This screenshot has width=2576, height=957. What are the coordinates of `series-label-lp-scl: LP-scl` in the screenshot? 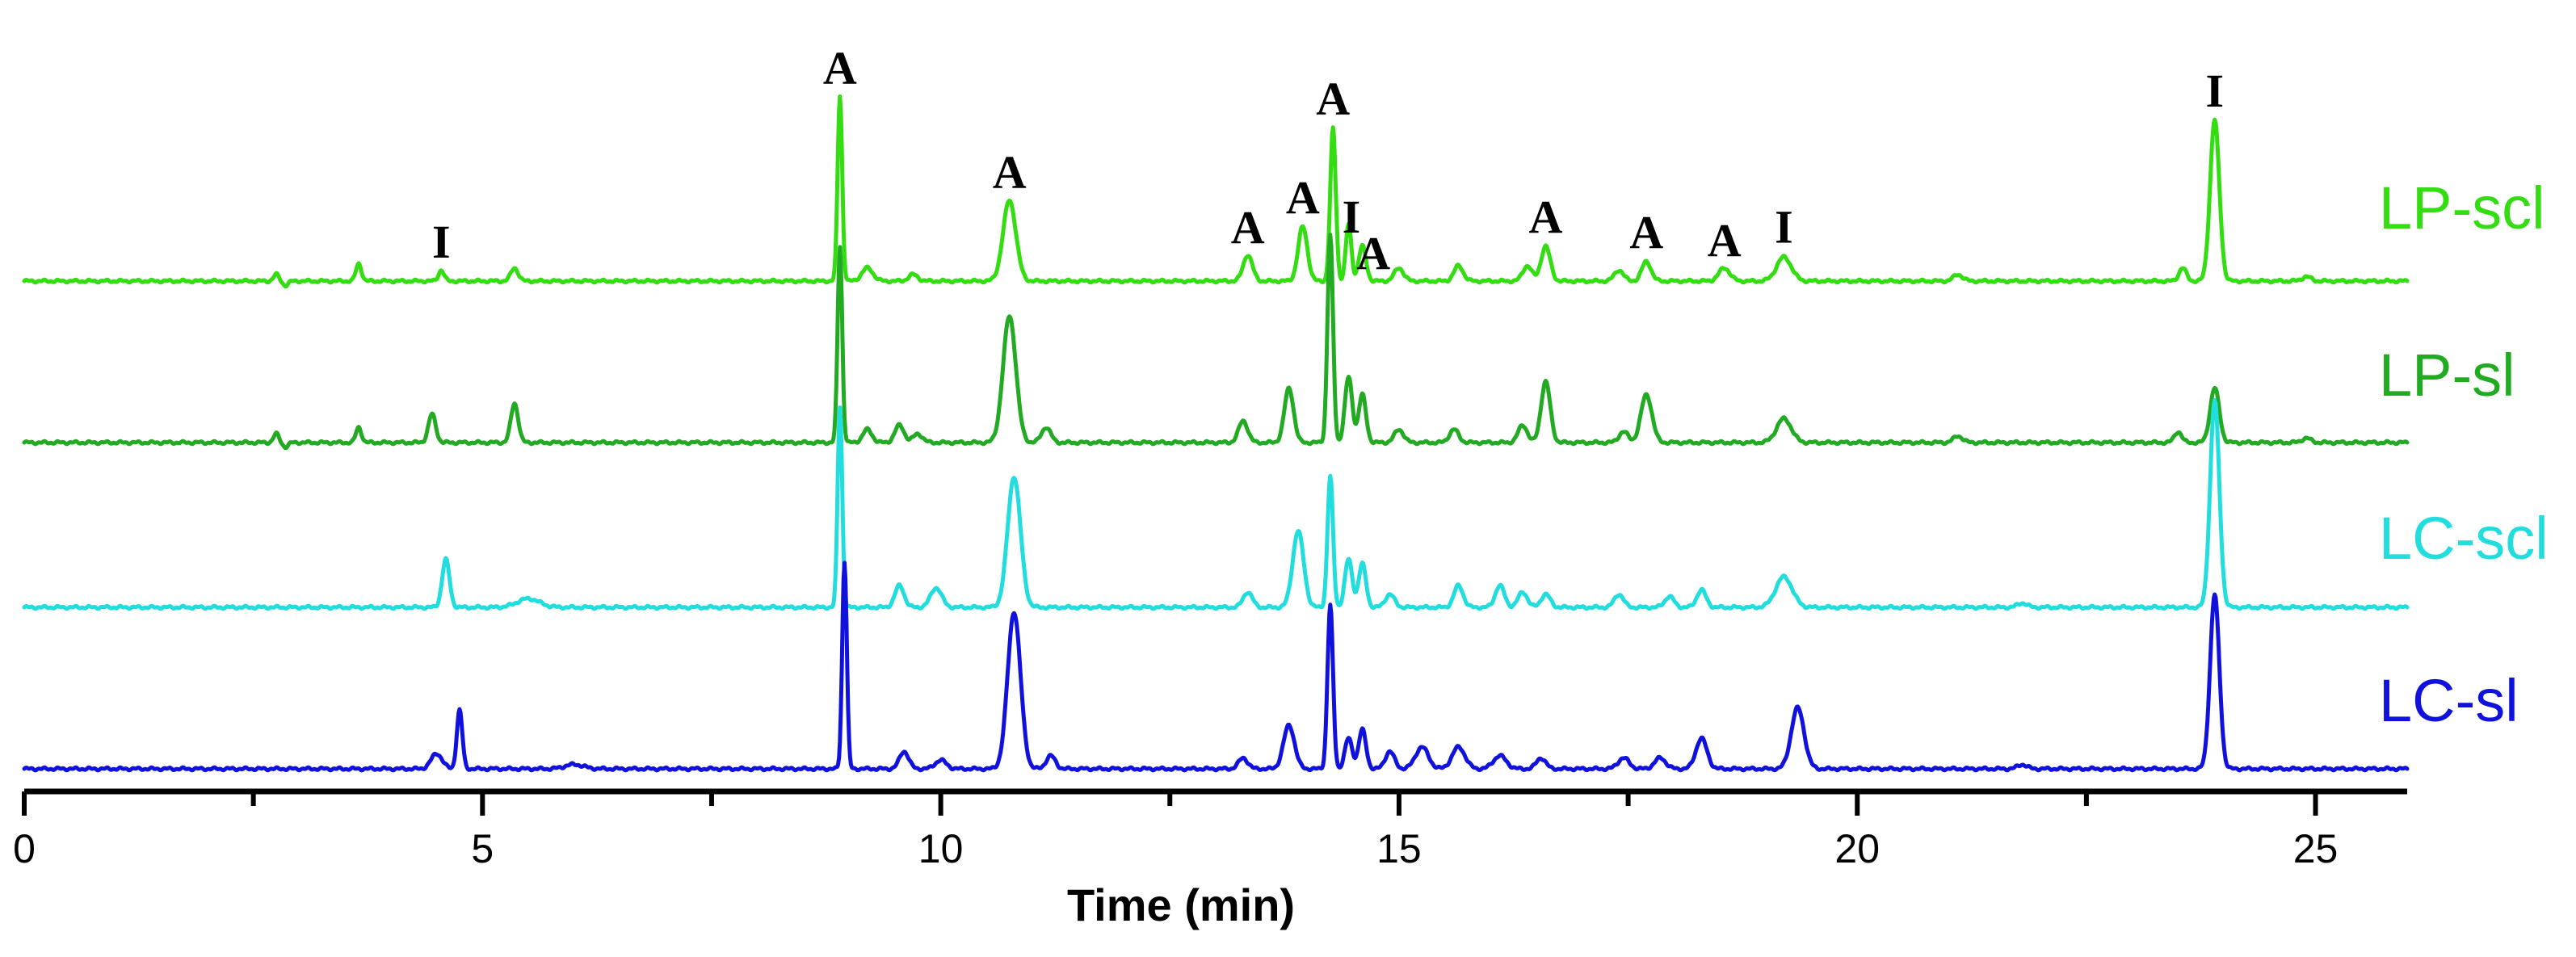 It's located at (2462, 207).